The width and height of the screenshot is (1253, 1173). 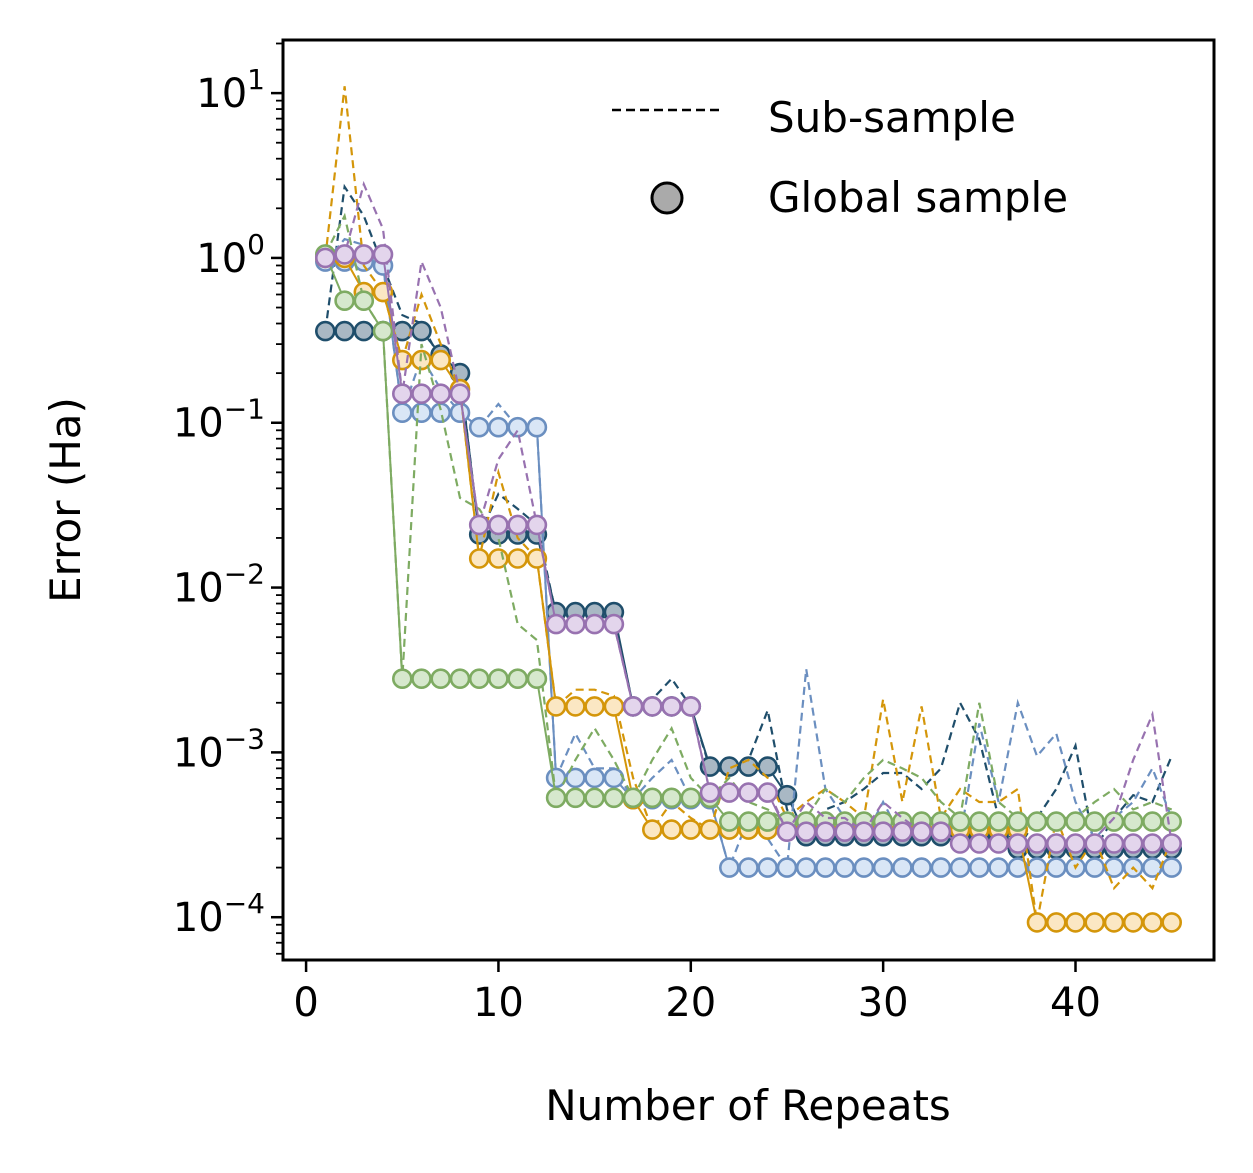 I want to click on legend-sub-sample-label: Sub-sample, so click(x=892, y=117).